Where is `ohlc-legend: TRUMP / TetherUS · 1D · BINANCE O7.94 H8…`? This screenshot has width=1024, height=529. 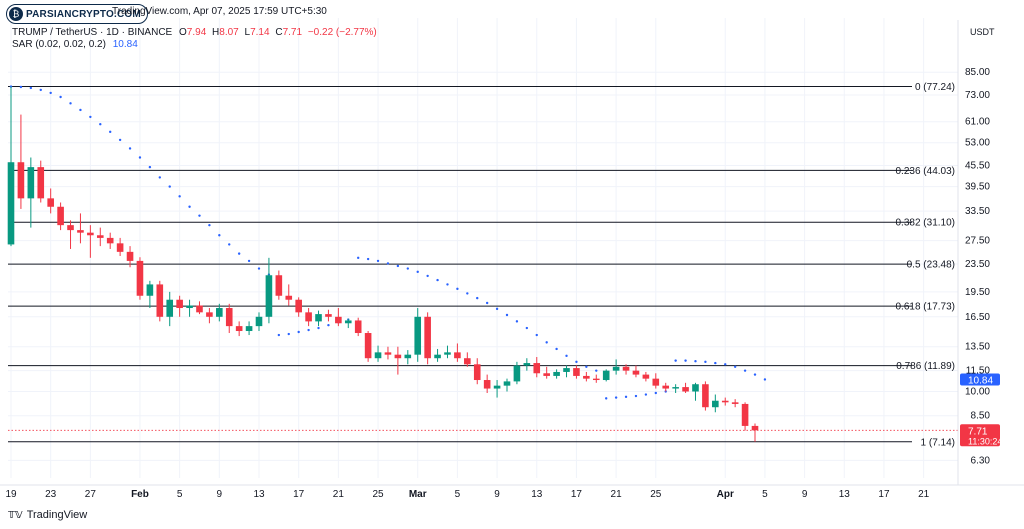 ohlc-legend: TRUMP / TetherUS · 1D · BINANCE O7.94 H8… is located at coordinates (194, 32).